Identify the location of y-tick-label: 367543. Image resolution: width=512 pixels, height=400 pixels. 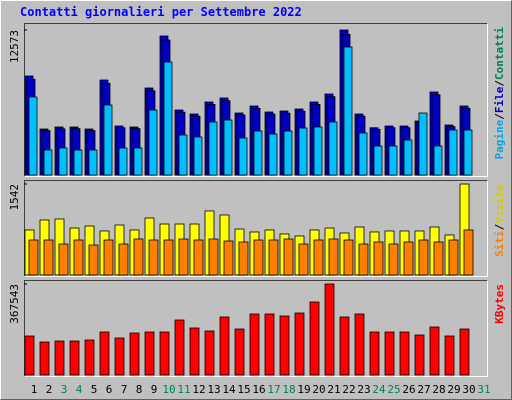
(14, 304).